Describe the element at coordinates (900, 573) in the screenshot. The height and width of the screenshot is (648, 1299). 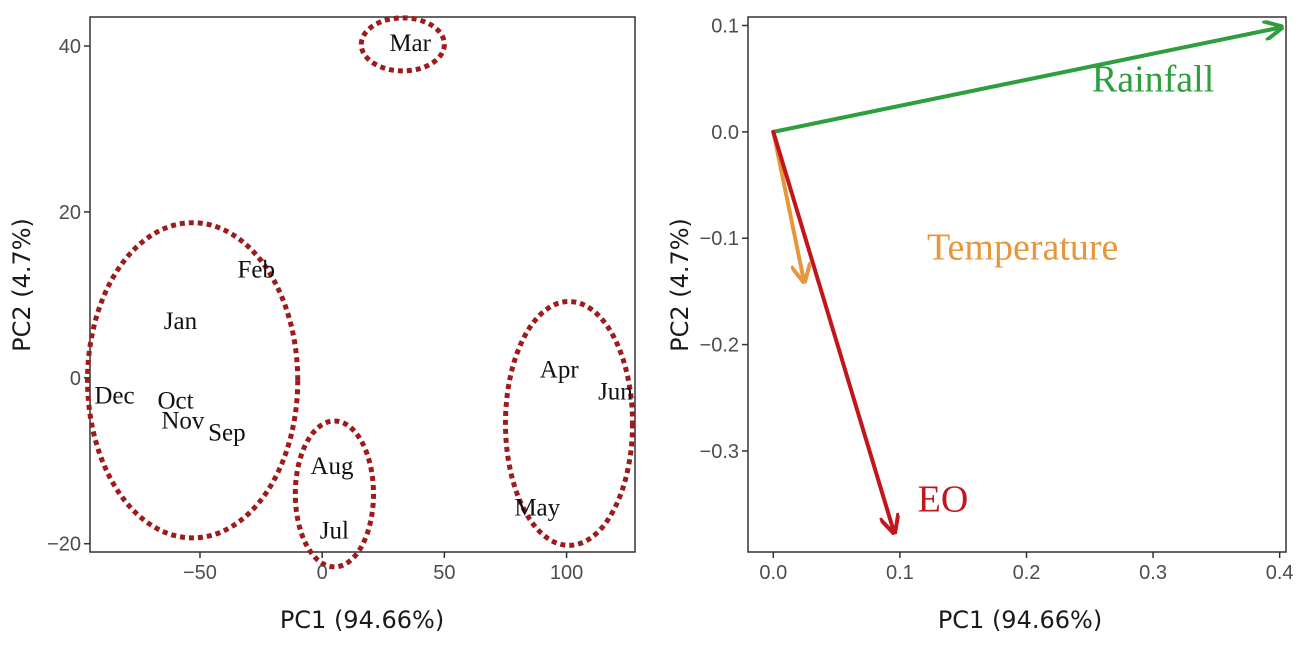
I see `x-tick-label: 0.1` at that location.